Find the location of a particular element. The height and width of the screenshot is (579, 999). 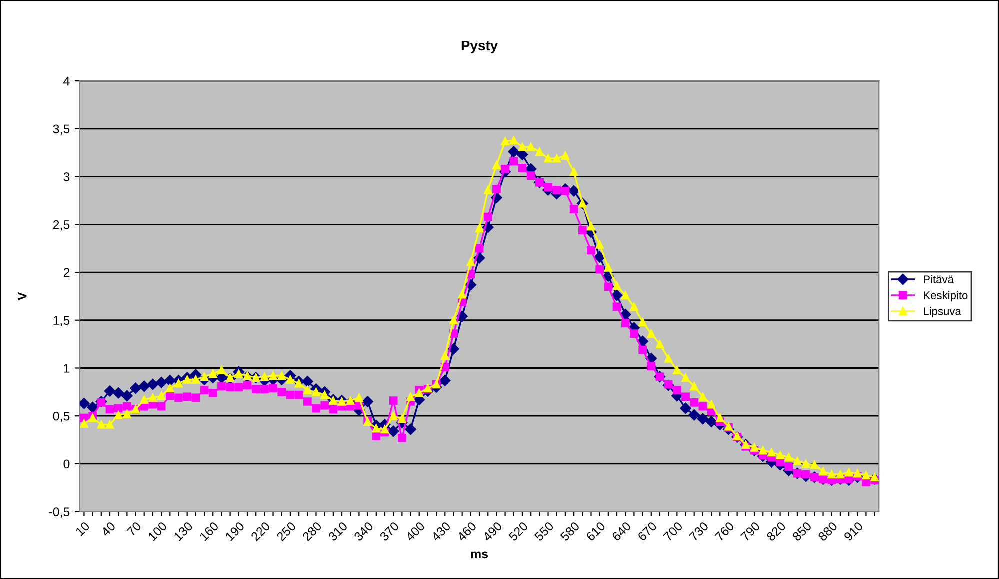

x-tick-label: 760 is located at coordinates (724, 531).